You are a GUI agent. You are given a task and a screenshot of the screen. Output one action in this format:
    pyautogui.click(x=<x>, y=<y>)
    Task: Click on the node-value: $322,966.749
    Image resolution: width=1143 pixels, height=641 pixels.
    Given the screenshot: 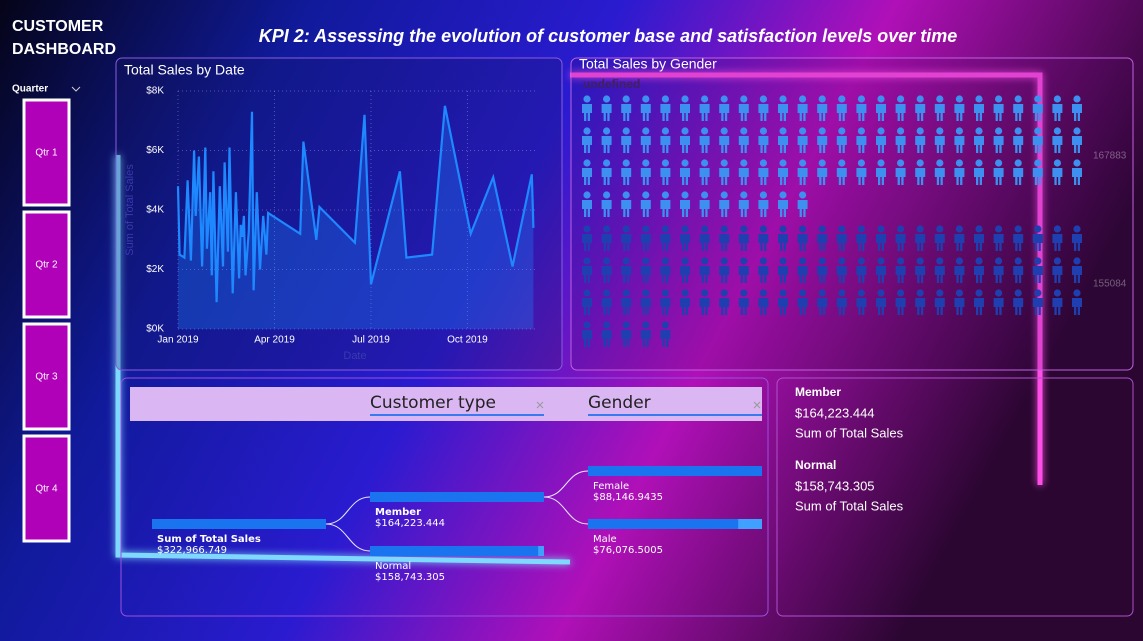 What is the action you would take?
    pyautogui.click(x=192, y=550)
    